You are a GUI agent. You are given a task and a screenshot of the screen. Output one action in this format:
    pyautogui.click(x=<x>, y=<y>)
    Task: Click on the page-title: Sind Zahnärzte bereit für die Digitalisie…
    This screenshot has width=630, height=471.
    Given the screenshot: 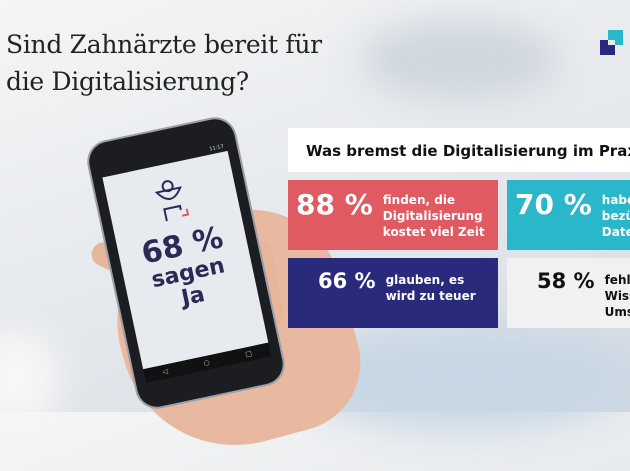 What is the action you would take?
    pyautogui.click(x=164, y=63)
    